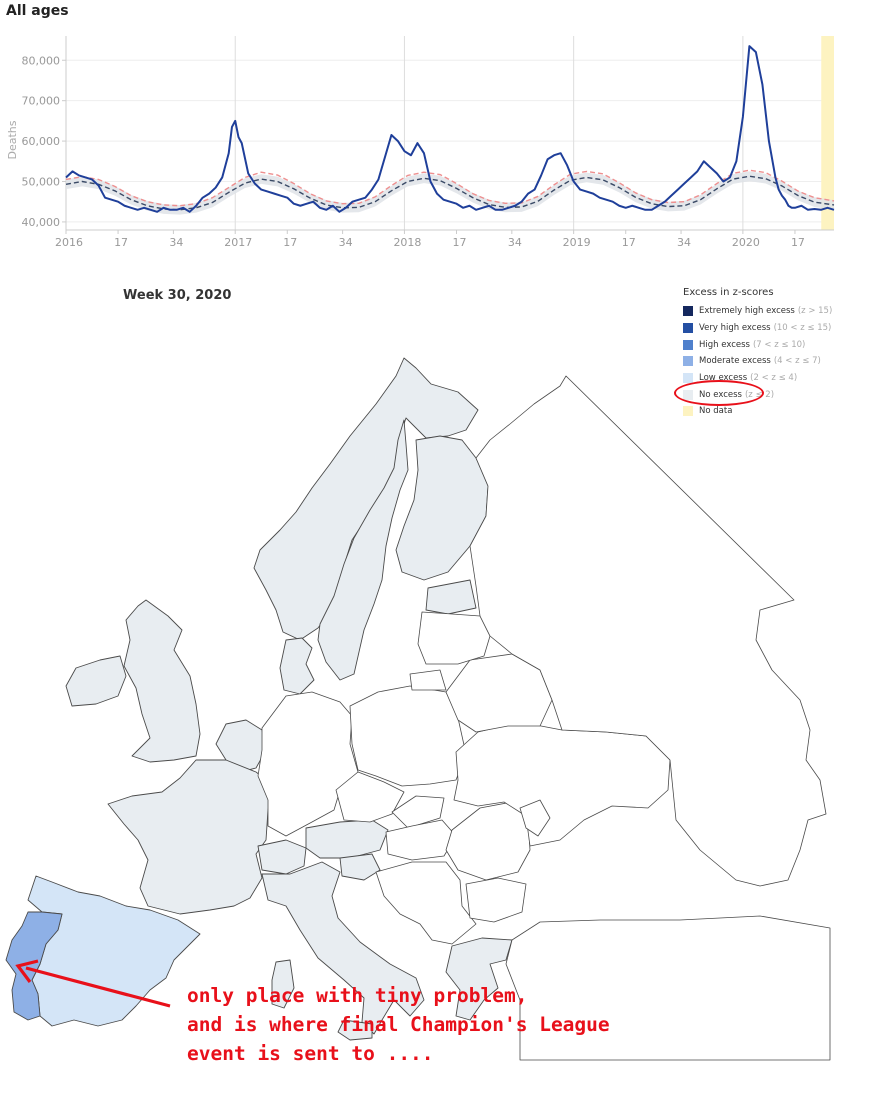 This screenshot has width=874, height=1102. Describe the element at coordinates (723, 378) in the screenshot. I see `legend-label: Low excess` at that location.